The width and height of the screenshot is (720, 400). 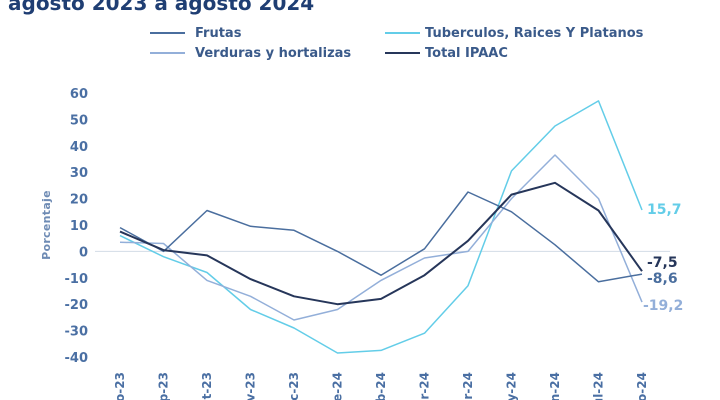 I want to click on legend-label: Tuberculos, Raices Y Platanos, so click(x=534, y=33).